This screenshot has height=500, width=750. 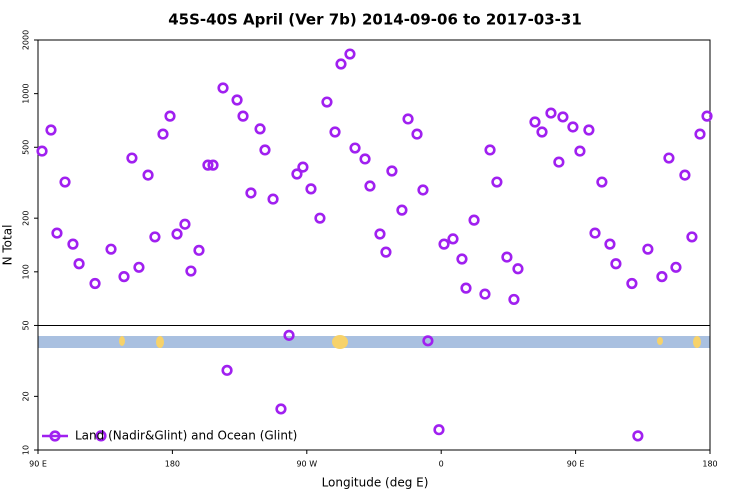 What do you see at coordinates (55, 436) in the screenshot?
I see `legend-marker` at bounding box center [55, 436].